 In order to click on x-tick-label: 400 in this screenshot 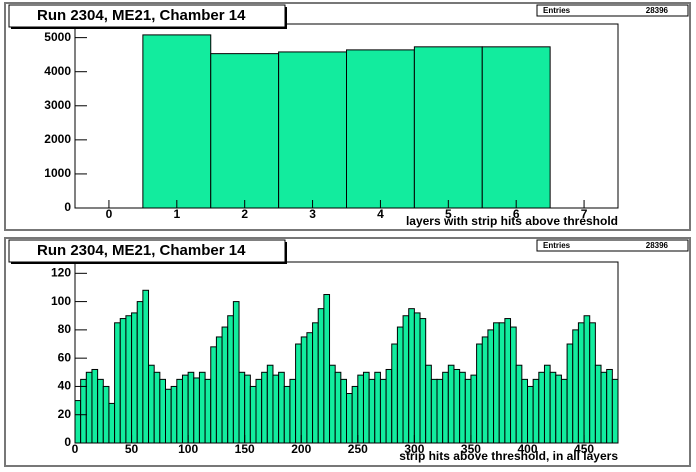, I will do `click(527, 449)`.